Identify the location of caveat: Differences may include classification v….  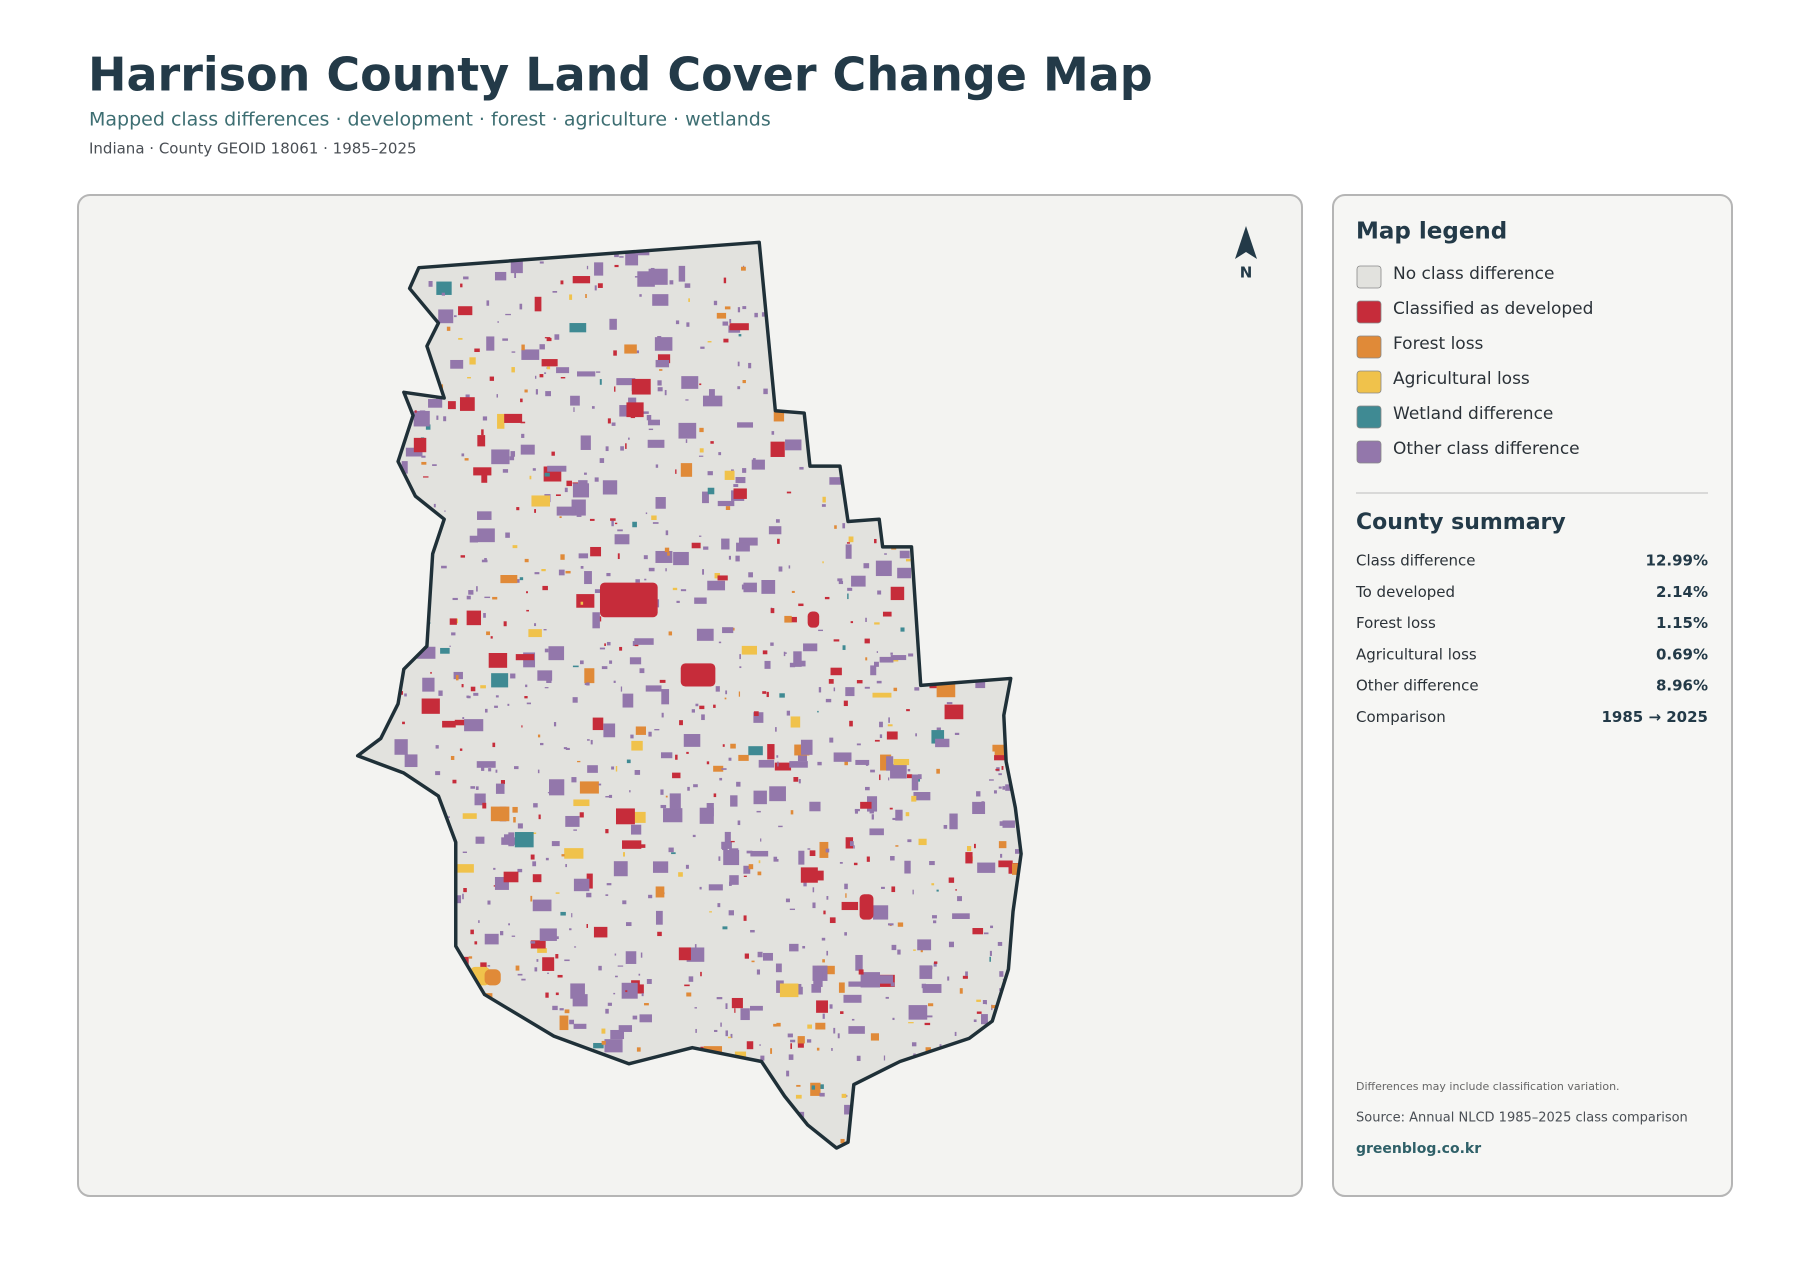
(1488, 1086).